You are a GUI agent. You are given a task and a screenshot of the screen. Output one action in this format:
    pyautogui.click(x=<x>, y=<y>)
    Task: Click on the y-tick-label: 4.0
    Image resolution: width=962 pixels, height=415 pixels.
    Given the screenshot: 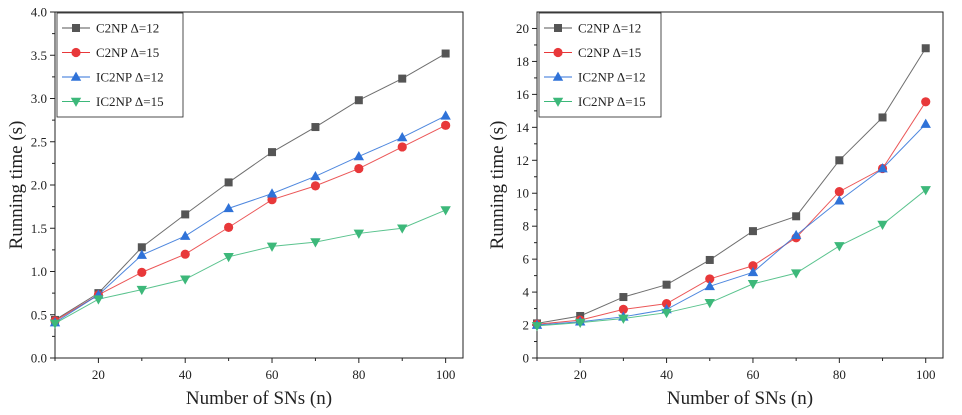 What is the action you would take?
    pyautogui.click(x=39, y=12)
    